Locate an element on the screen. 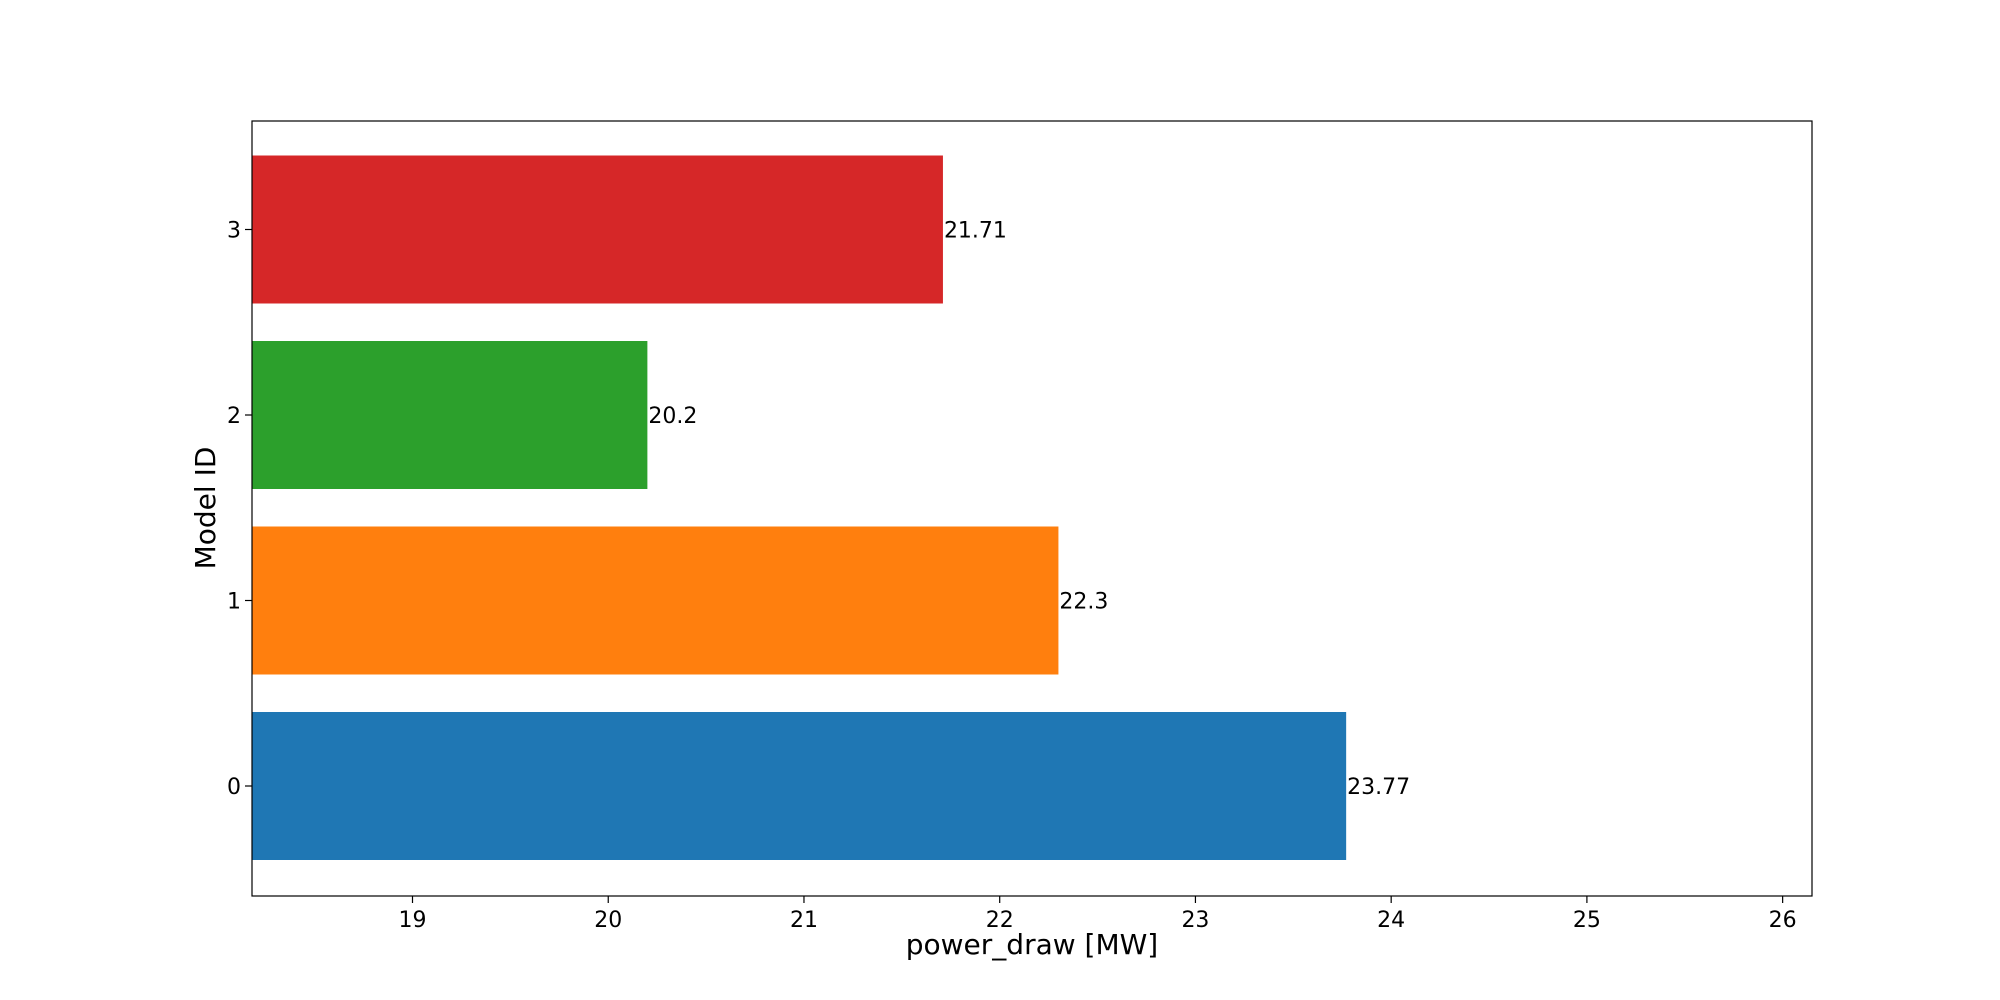 This screenshot has width=2000, height=1000. y-tick-label: 3 is located at coordinates (234, 231).